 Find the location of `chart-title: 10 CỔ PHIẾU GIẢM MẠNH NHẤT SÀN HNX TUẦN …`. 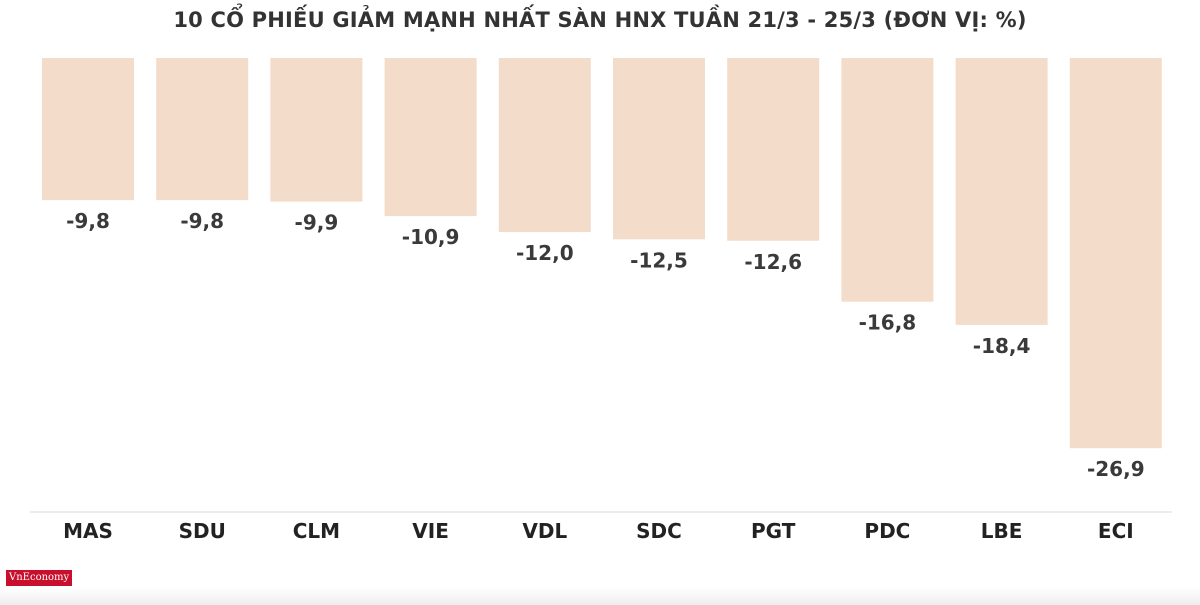

chart-title: 10 CỔ PHIẾU GIẢM MẠNH NHẤT SÀN HNX TUẦN … is located at coordinates (600, 20).